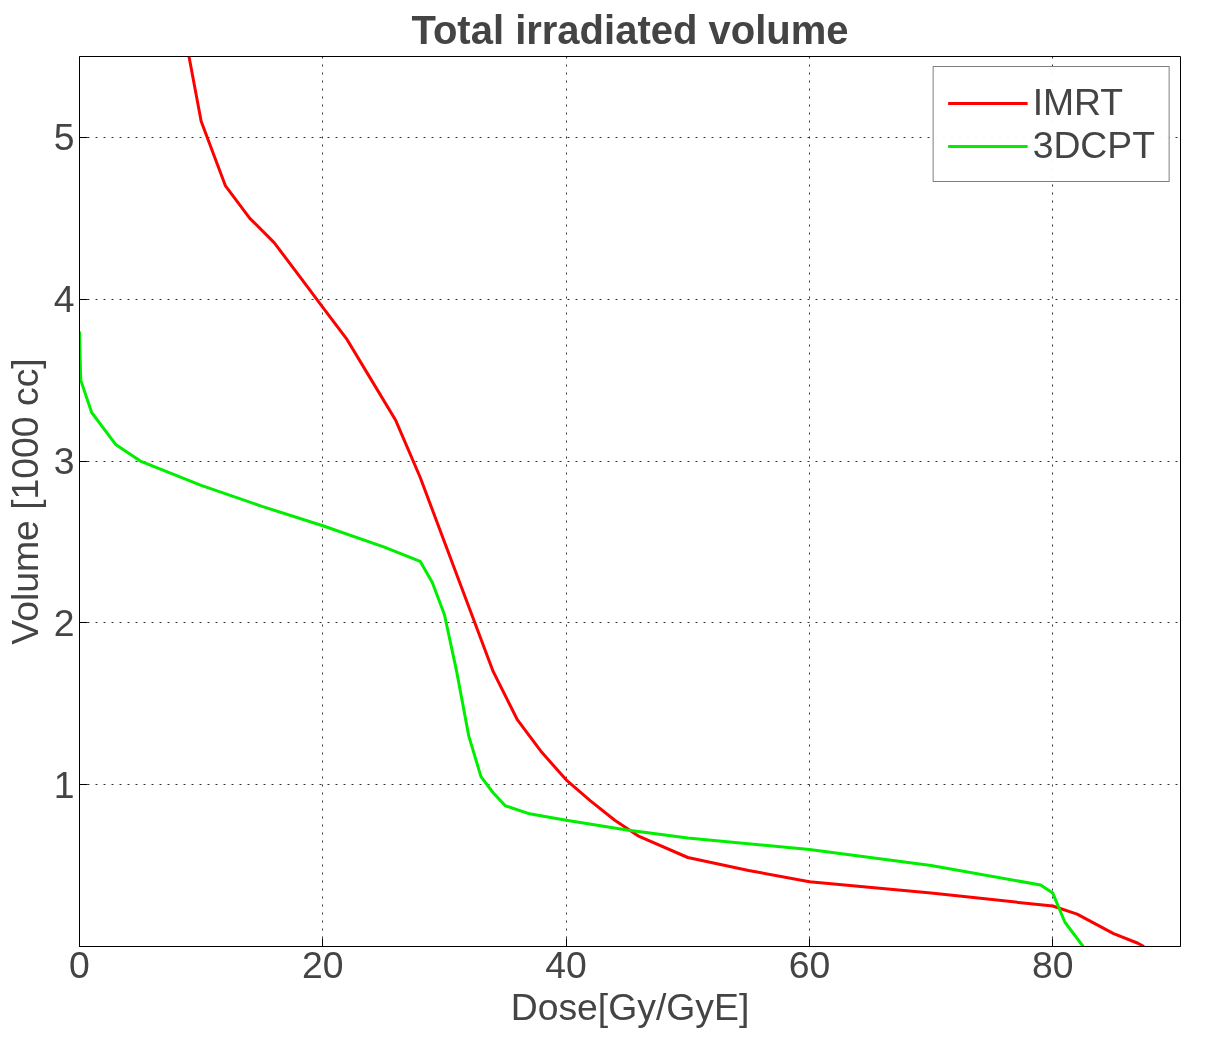 The width and height of the screenshot is (1226, 1043). I want to click on y-tick-label: 4, so click(64, 299).